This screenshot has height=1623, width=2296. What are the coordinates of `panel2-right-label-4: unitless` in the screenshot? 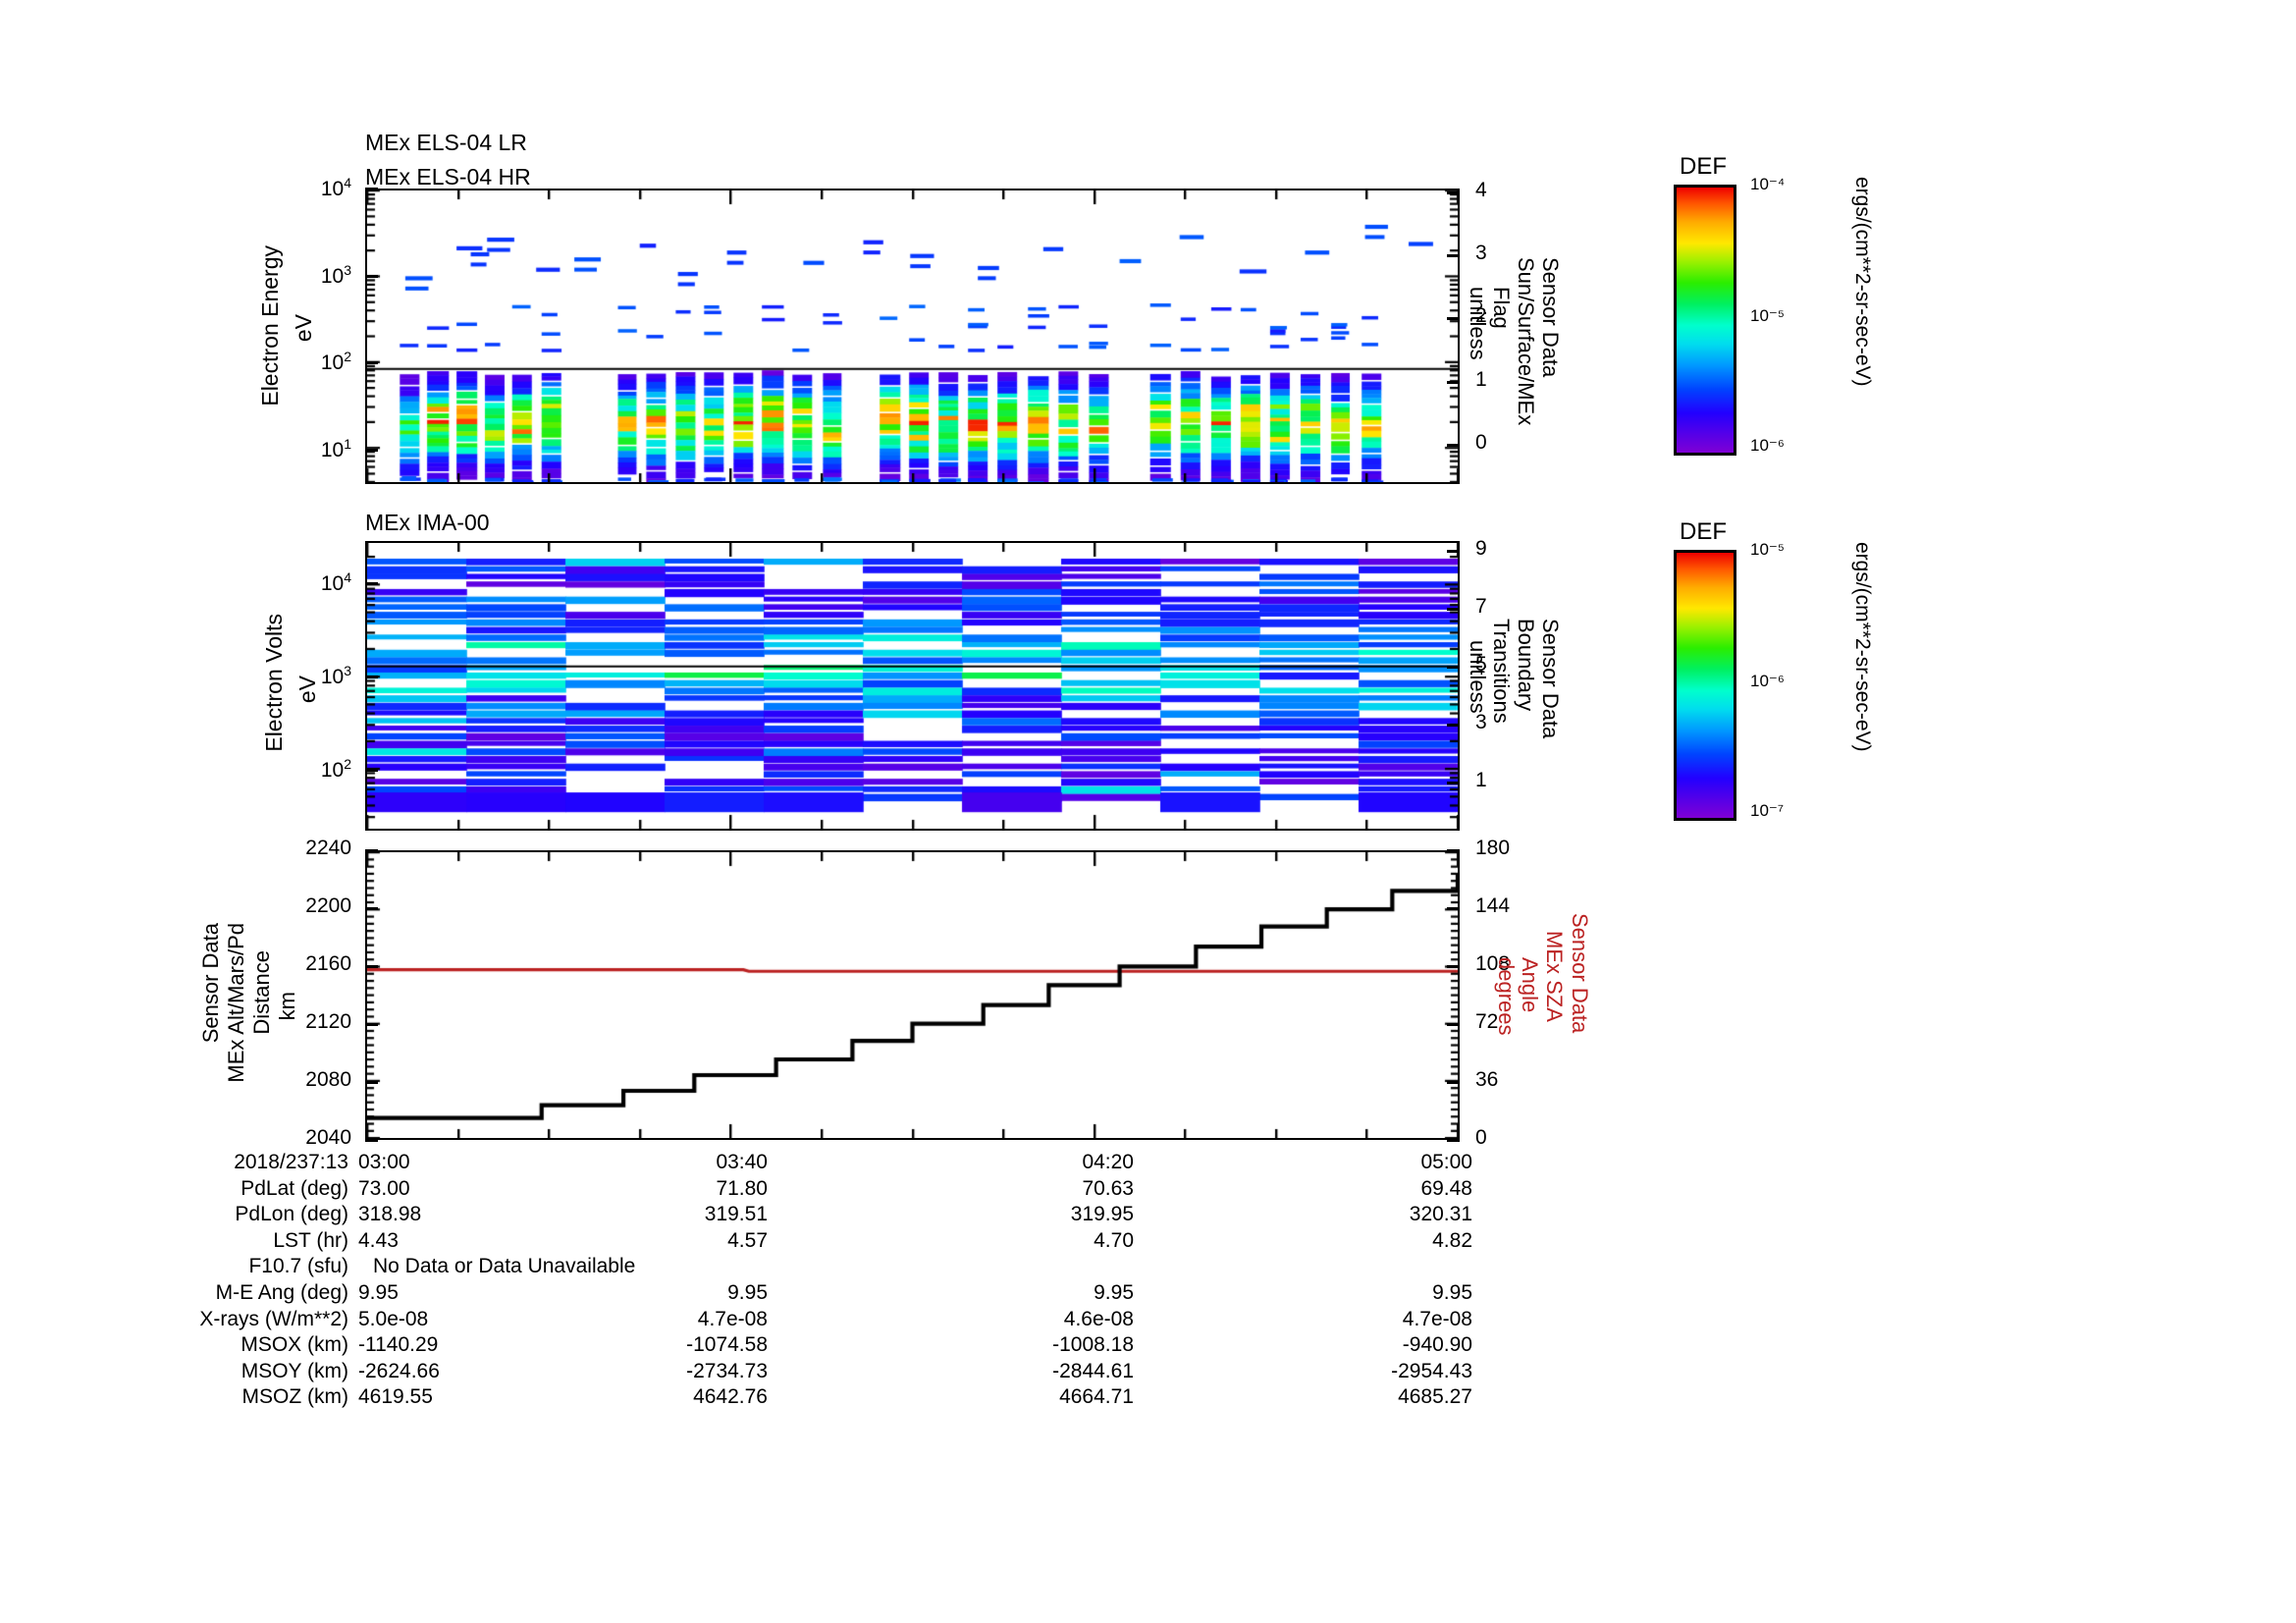 It's located at (1478, 677).